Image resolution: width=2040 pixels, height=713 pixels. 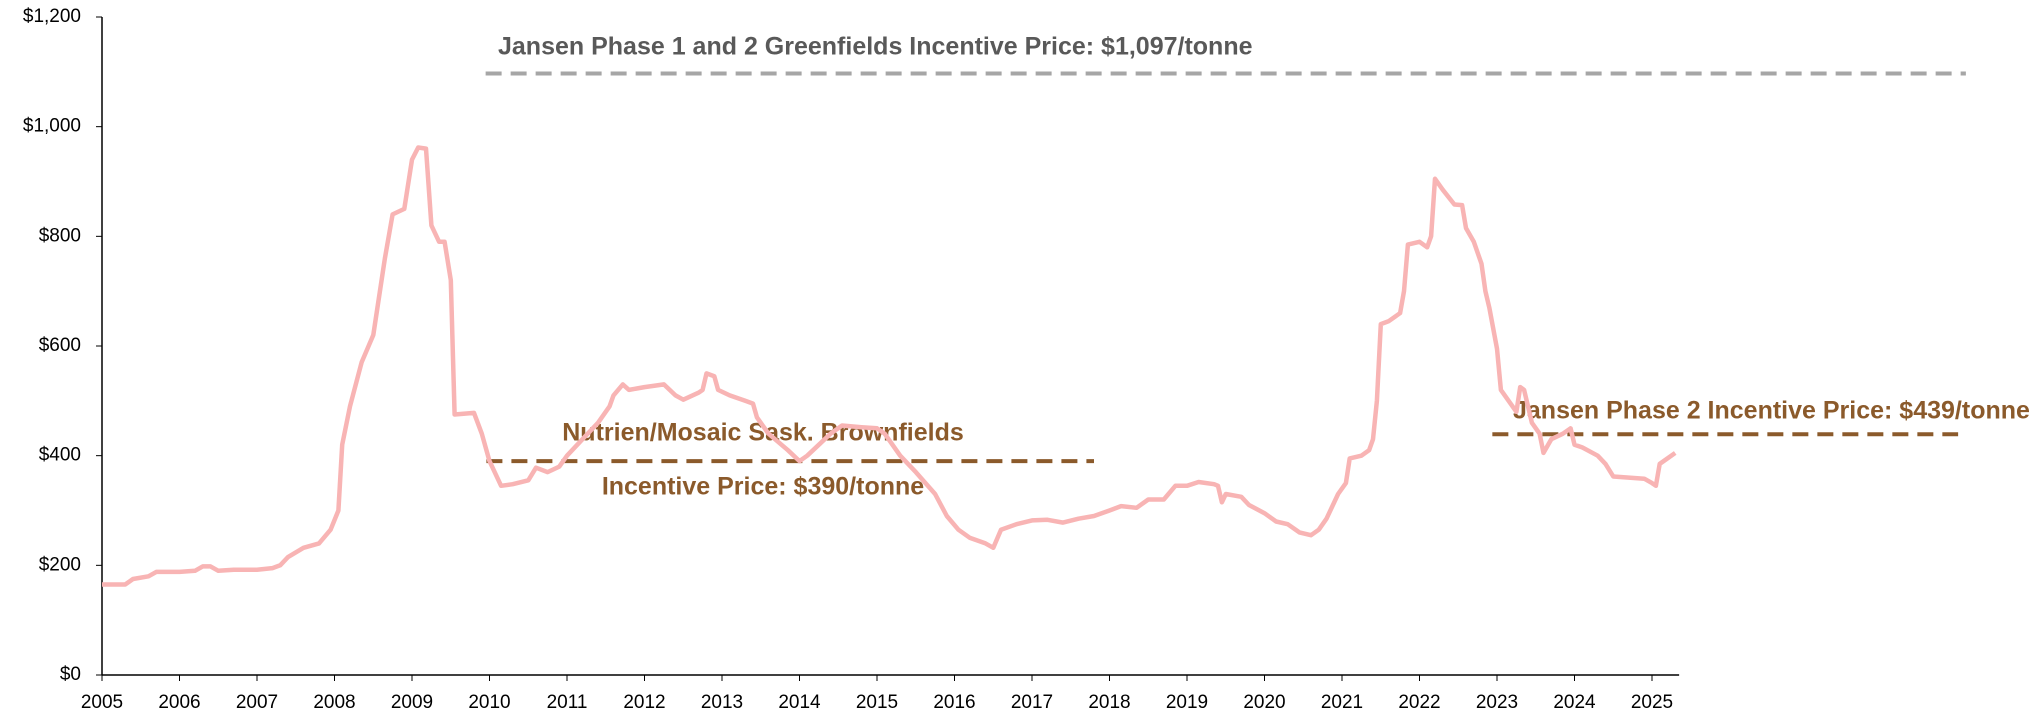 I want to click on y-tick-label: $200, so click(x=60, y=564).